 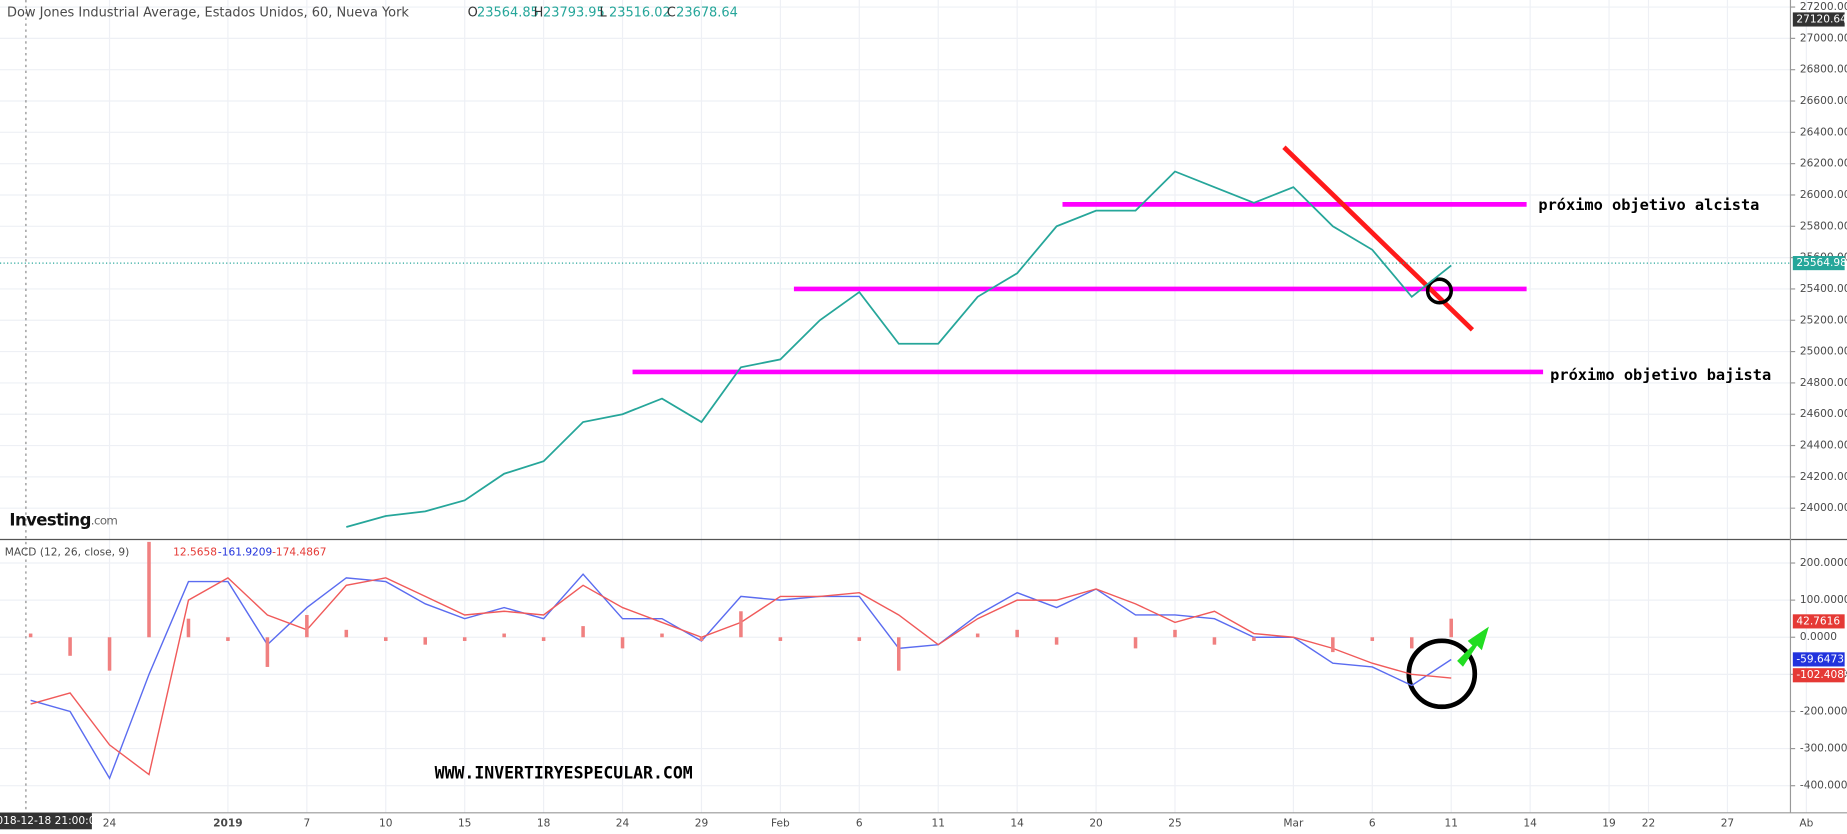 What do you see at coordinates (701, 823) in the screenshot?
I see `x-tick-label: 29` at bounding box center [701, 823].